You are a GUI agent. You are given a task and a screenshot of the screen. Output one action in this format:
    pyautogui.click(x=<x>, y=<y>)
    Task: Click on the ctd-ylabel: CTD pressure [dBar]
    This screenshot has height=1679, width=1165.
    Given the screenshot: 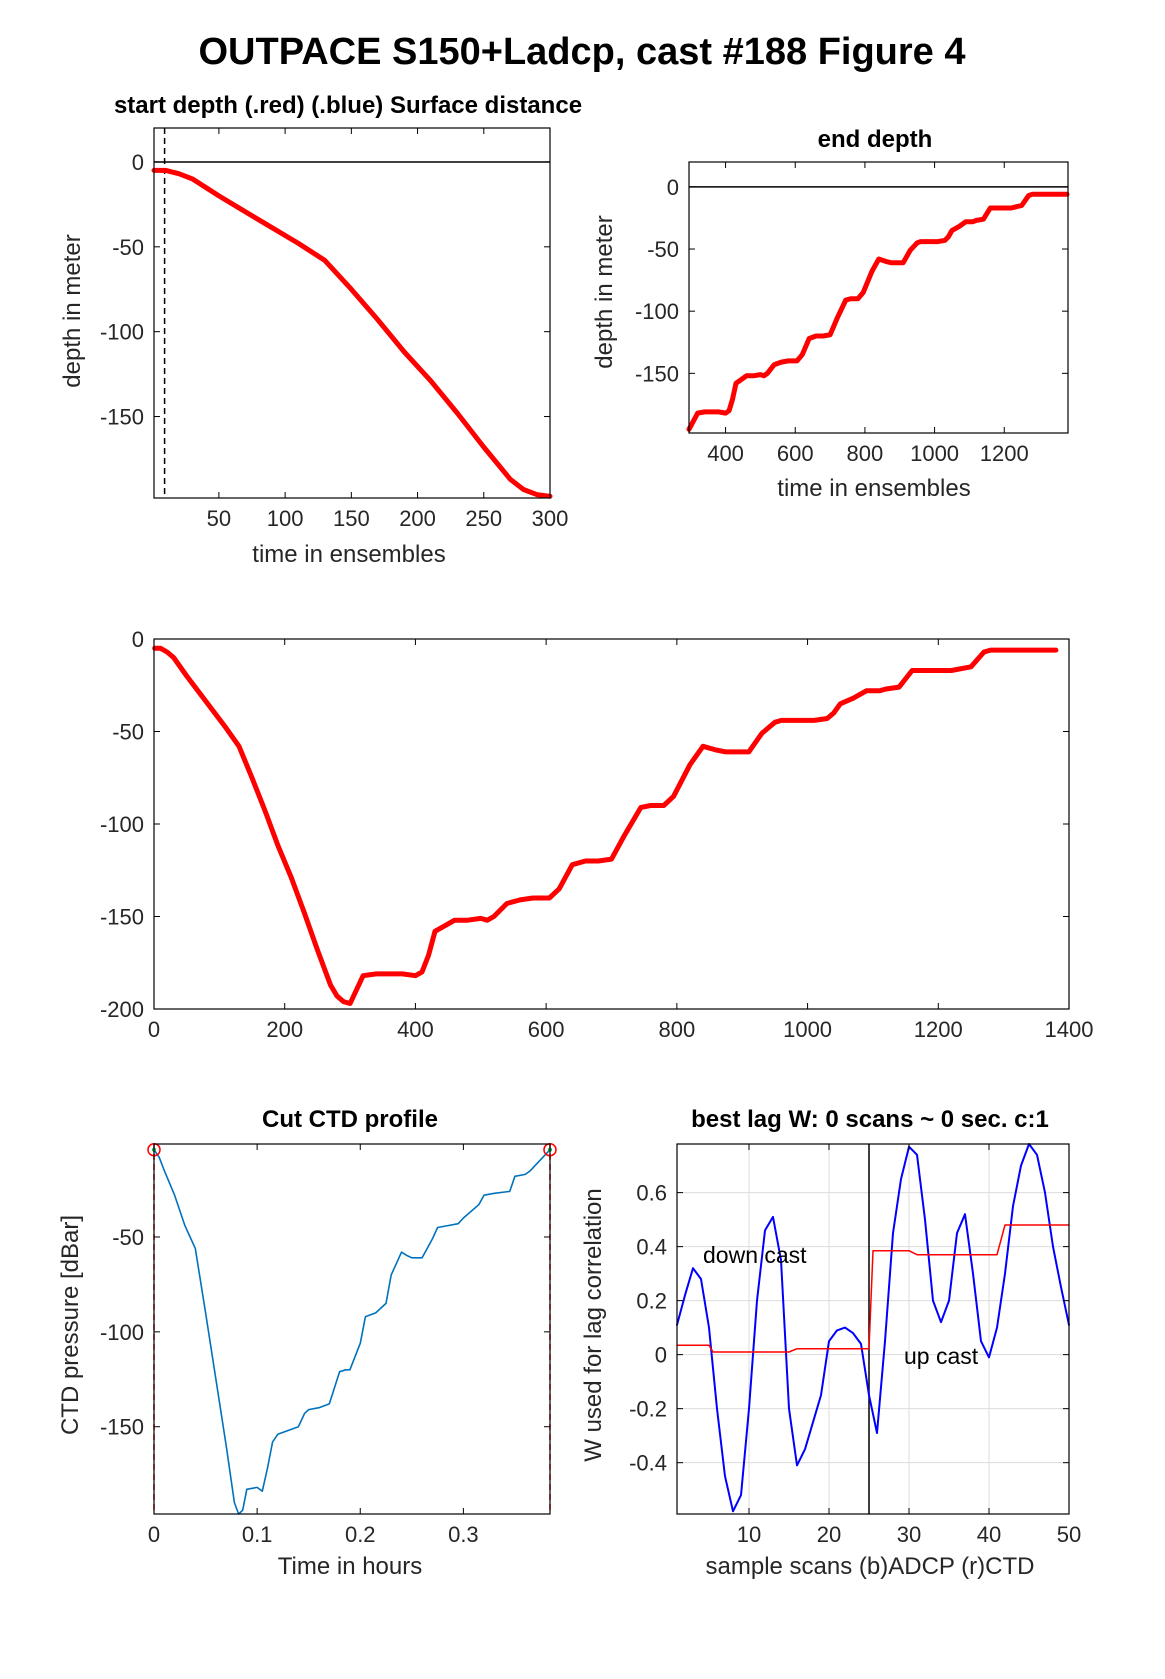 What is the action you would take?
    pyautogui.click(x=70, y=1325)
    